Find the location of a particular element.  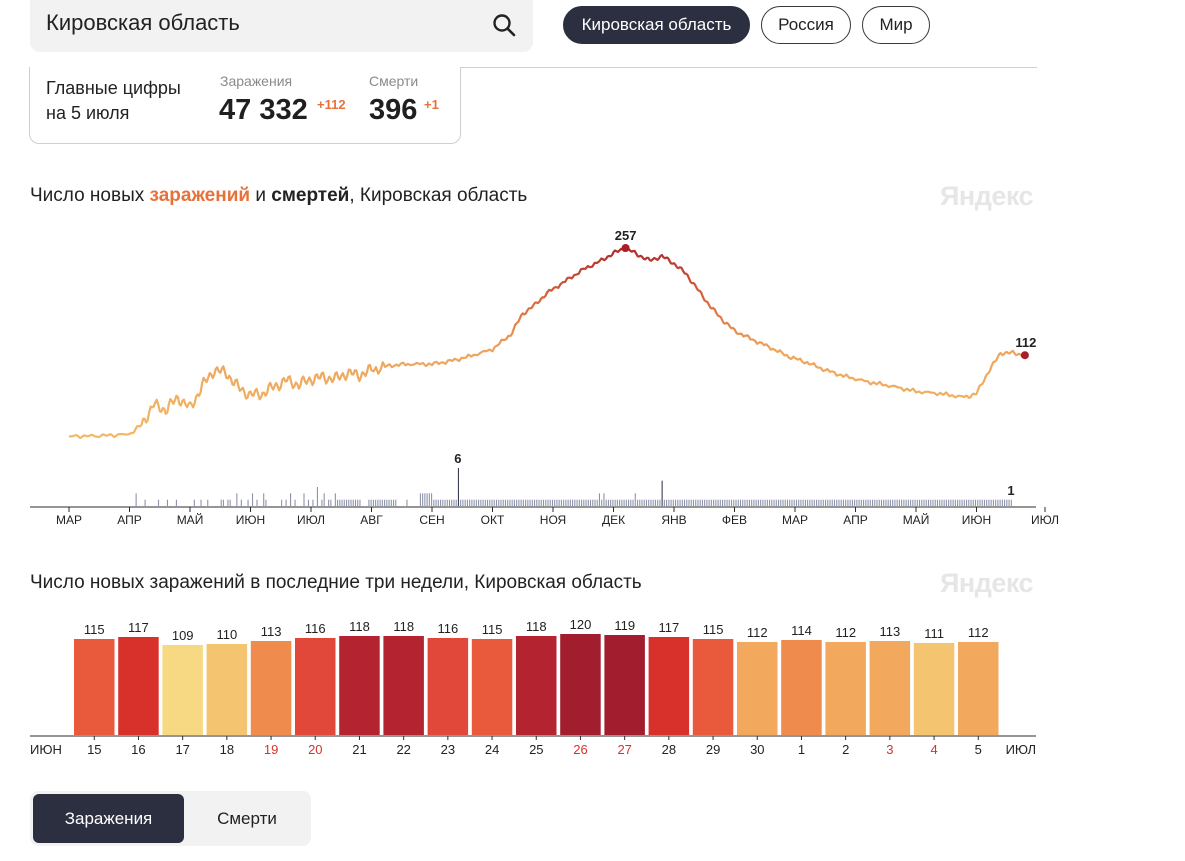

chart2-start-month: ИЮН is located at coordinates (46, 749).